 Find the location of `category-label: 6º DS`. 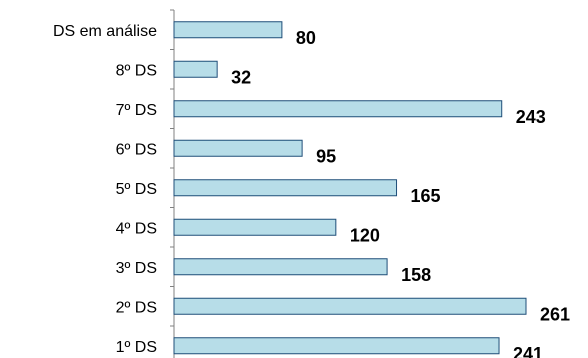

category-label: 6º DS is located at coordinates (136, 149).